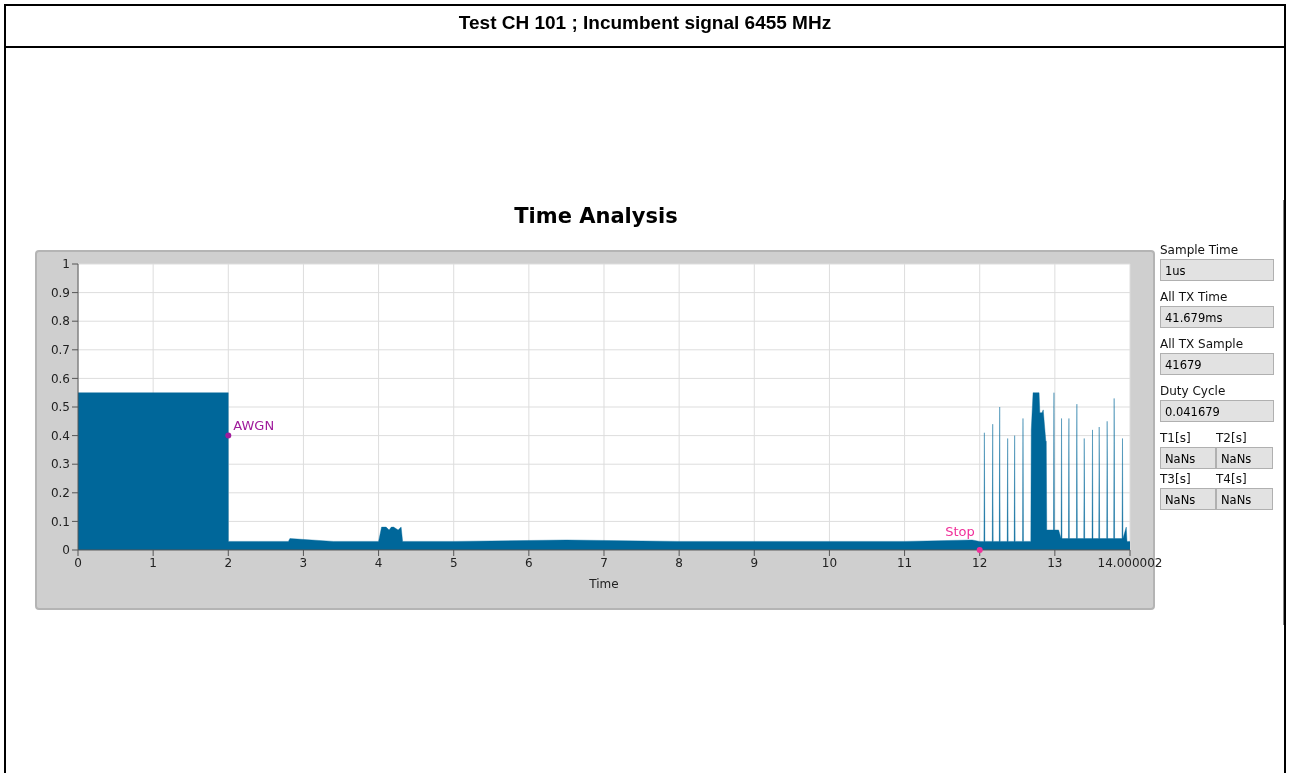 This screenshot has height=773, width=1292. I want to click on x-axis-title: Time, so click(603, 584).